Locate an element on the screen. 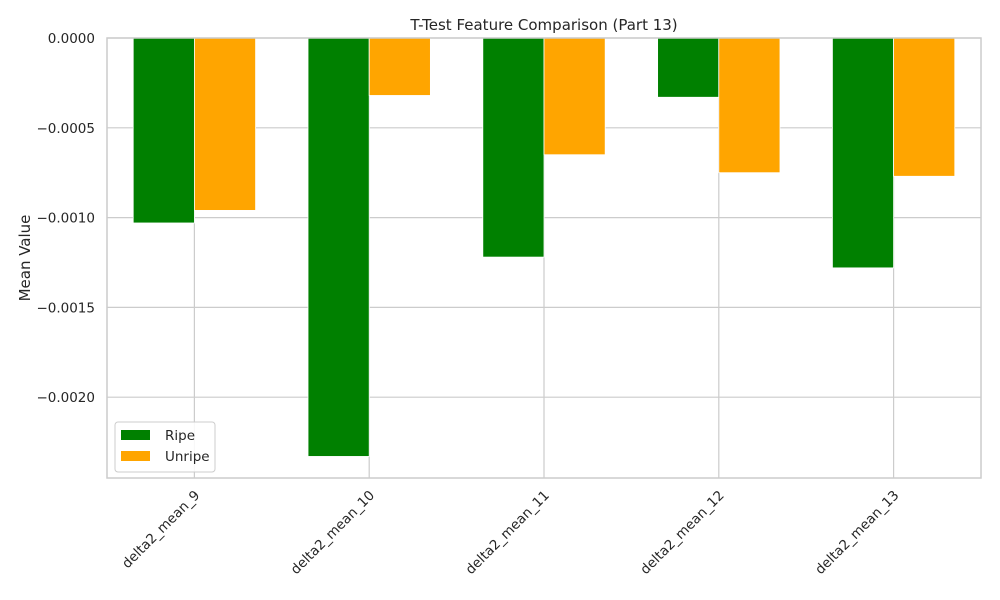 The width and height of the screenshot is (1000, 600). x-tick-label: delta2_mean_13 is located at coordinates (857, 533).